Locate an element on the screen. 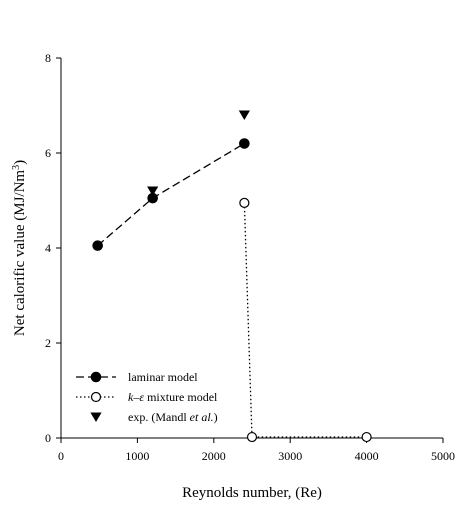  y-axis-title: Net calorific value (MJ/Nm3) is located at coordinates (20, 248).